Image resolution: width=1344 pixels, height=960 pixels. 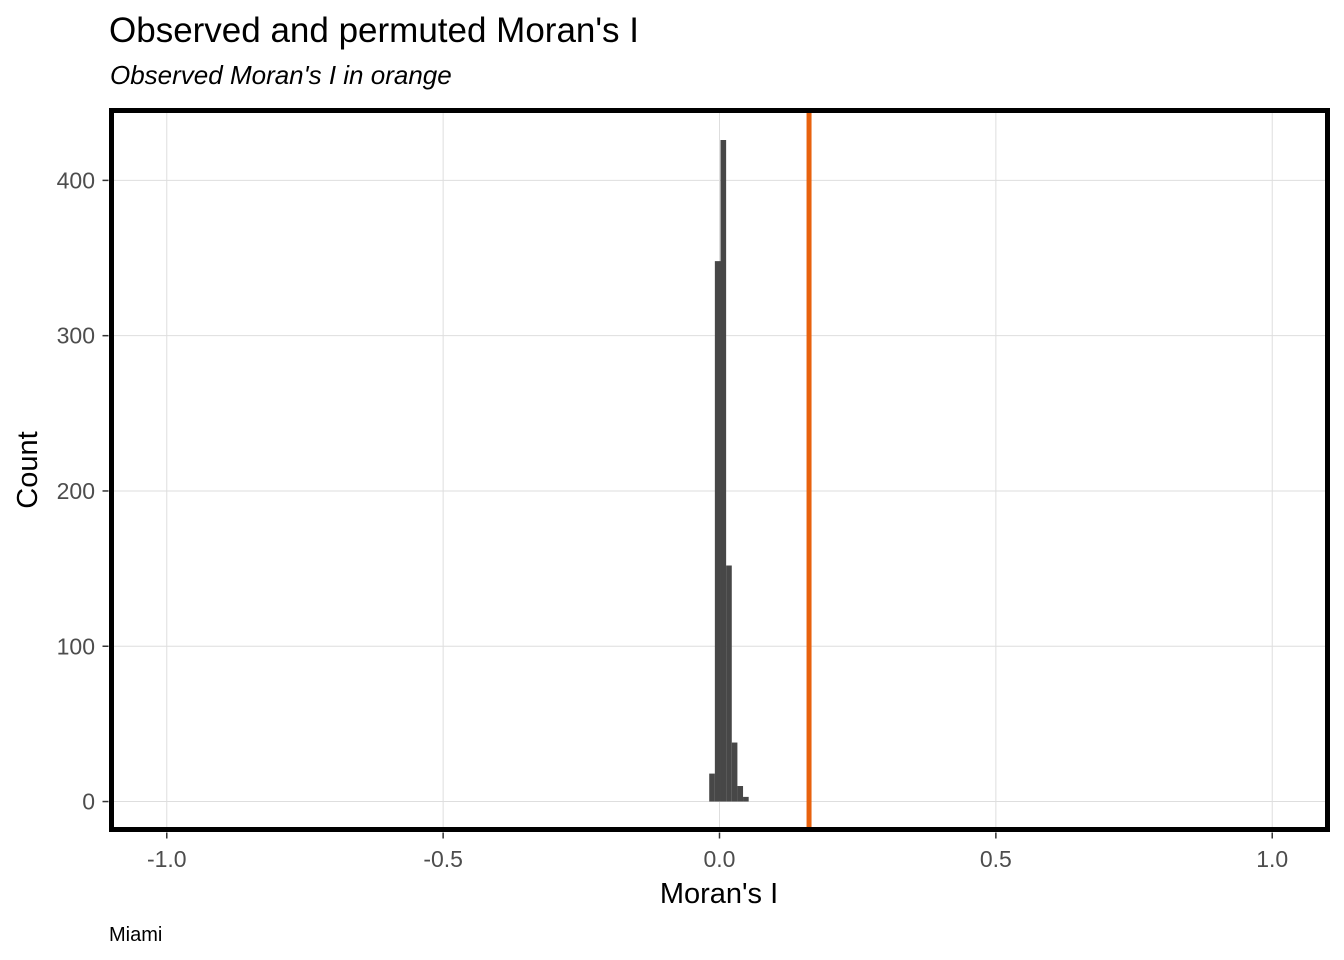 What do you see at coordinates (996, 859) in the screenshot?
I see `x-tick-label: 0.5` at bounding box center [996, 859].